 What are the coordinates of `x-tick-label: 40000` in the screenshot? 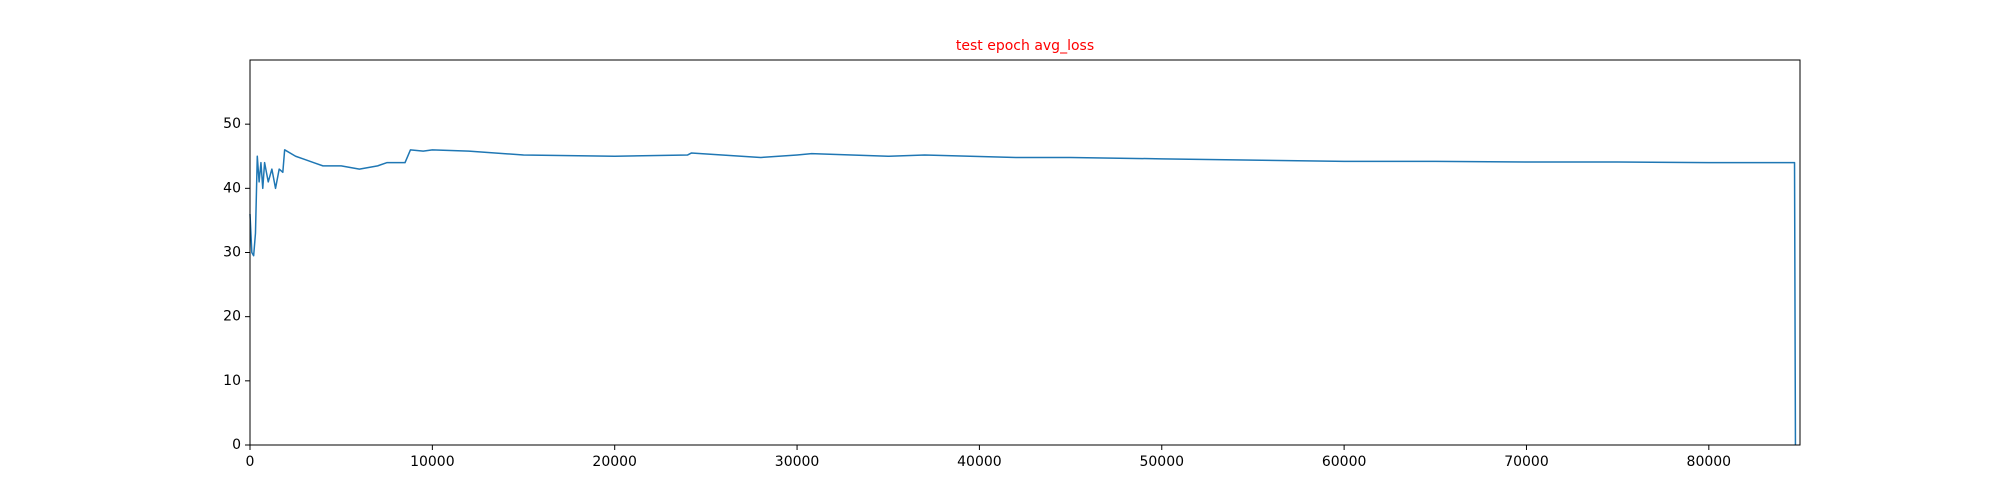 It's located at (979, 462).